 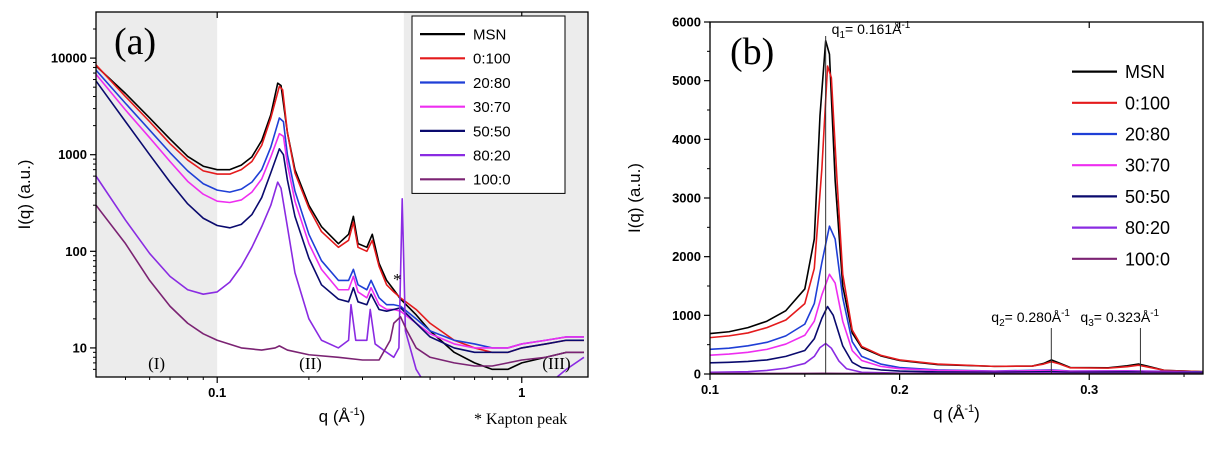 I want to click on panel-a-legend-box, so click(x=488, y=104).